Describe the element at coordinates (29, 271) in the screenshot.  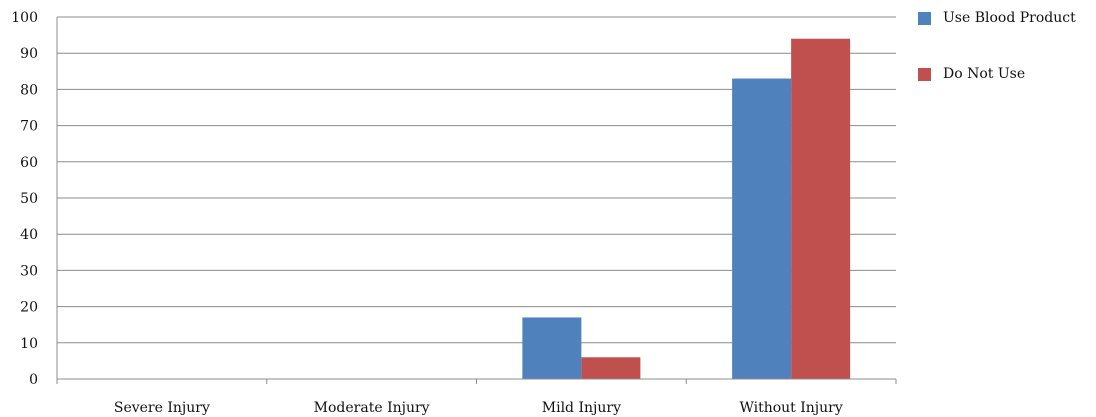
I see `y-tick-label-30: 30` at that location.